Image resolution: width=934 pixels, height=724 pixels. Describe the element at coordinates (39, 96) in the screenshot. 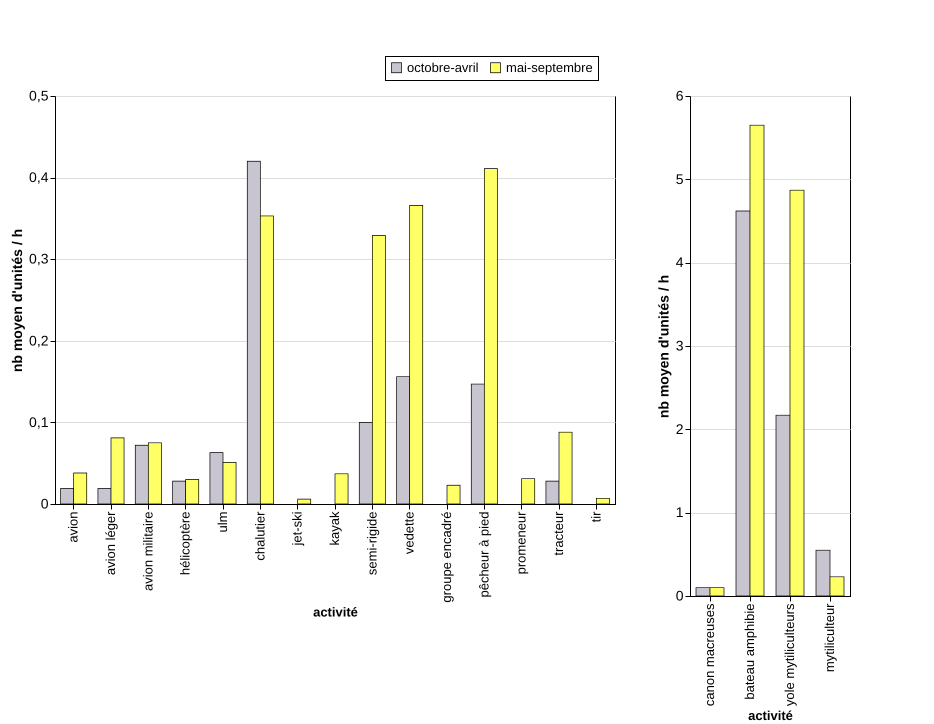

I see `y-tick-label: 0,5` at that location.